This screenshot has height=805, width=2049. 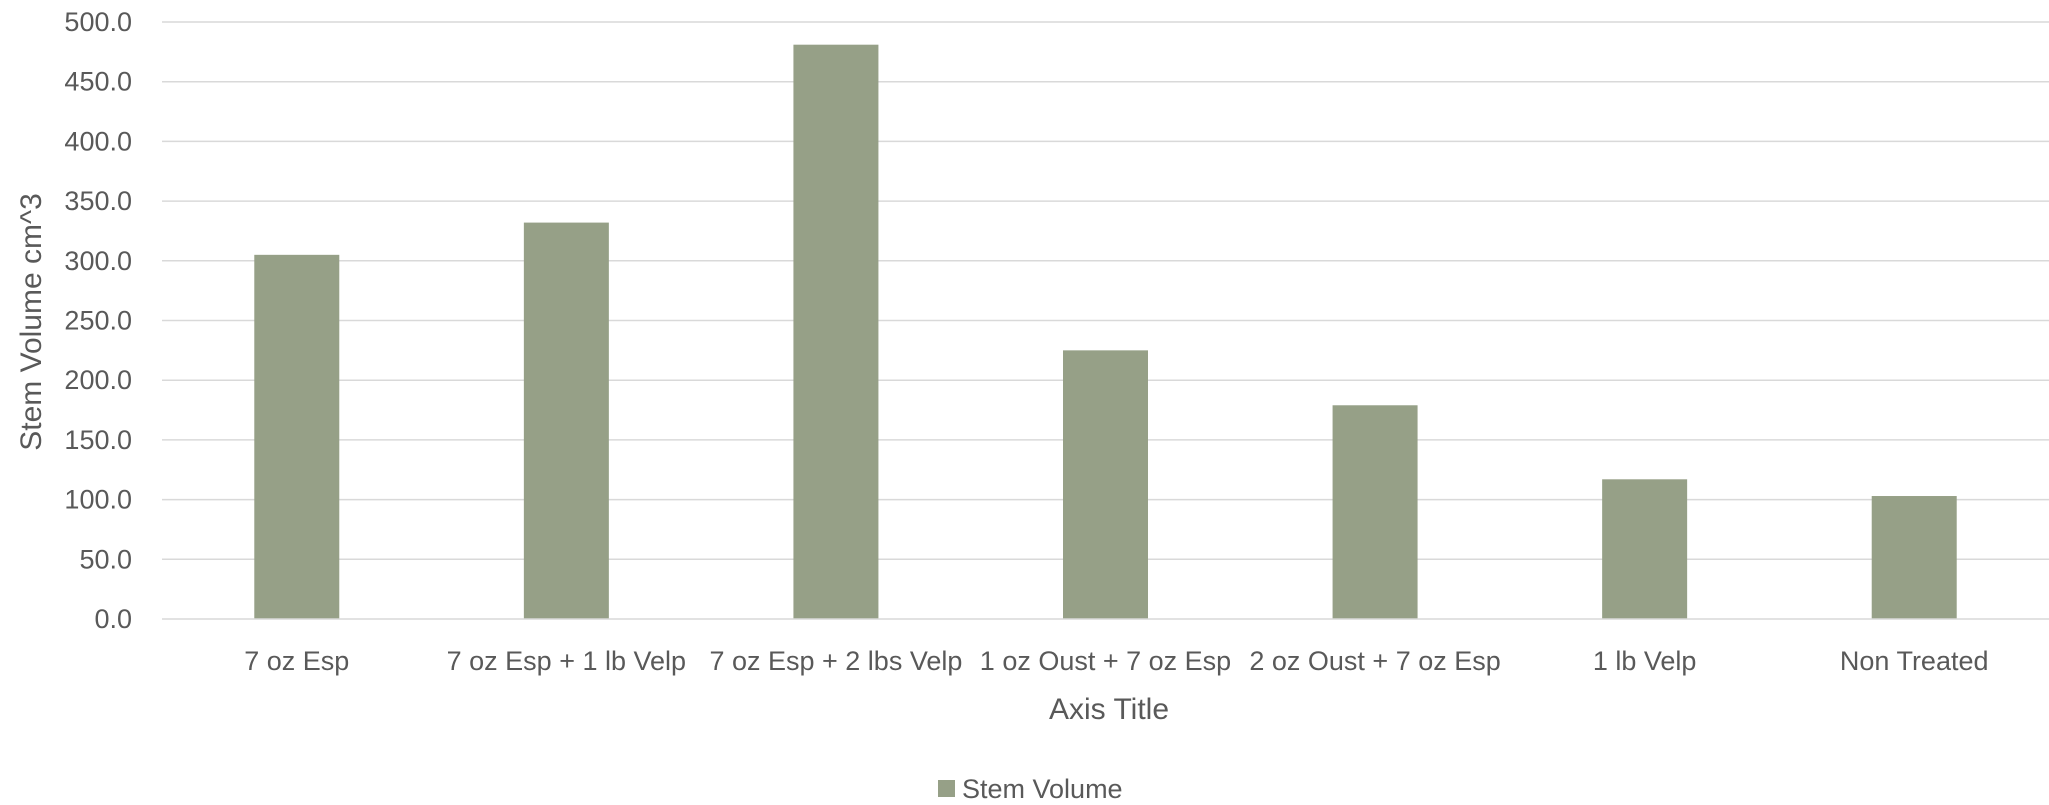 What do you see at coordinates (296, 661) in the screenshot?
I see `x-tick-label: 7 oz Esp` at bounding box center [296, 661].